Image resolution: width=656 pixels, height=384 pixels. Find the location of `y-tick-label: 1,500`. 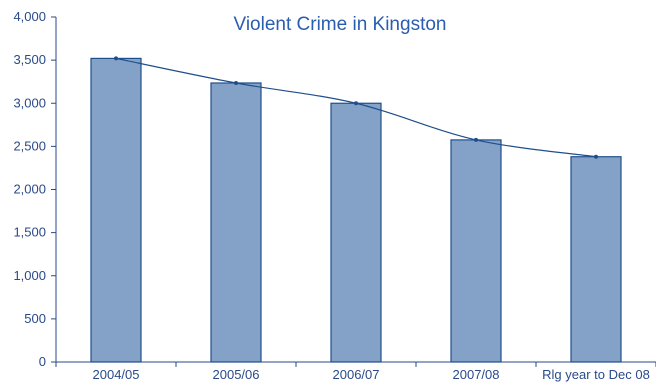

y-tick-label: 1,500 is located at coordinates (29, 232).